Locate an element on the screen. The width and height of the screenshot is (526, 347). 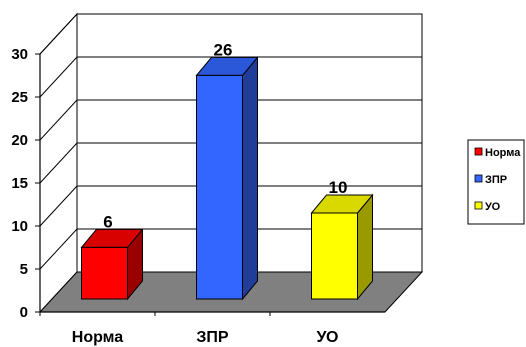
bar-2: 26 is located at coordinates (227, 170).